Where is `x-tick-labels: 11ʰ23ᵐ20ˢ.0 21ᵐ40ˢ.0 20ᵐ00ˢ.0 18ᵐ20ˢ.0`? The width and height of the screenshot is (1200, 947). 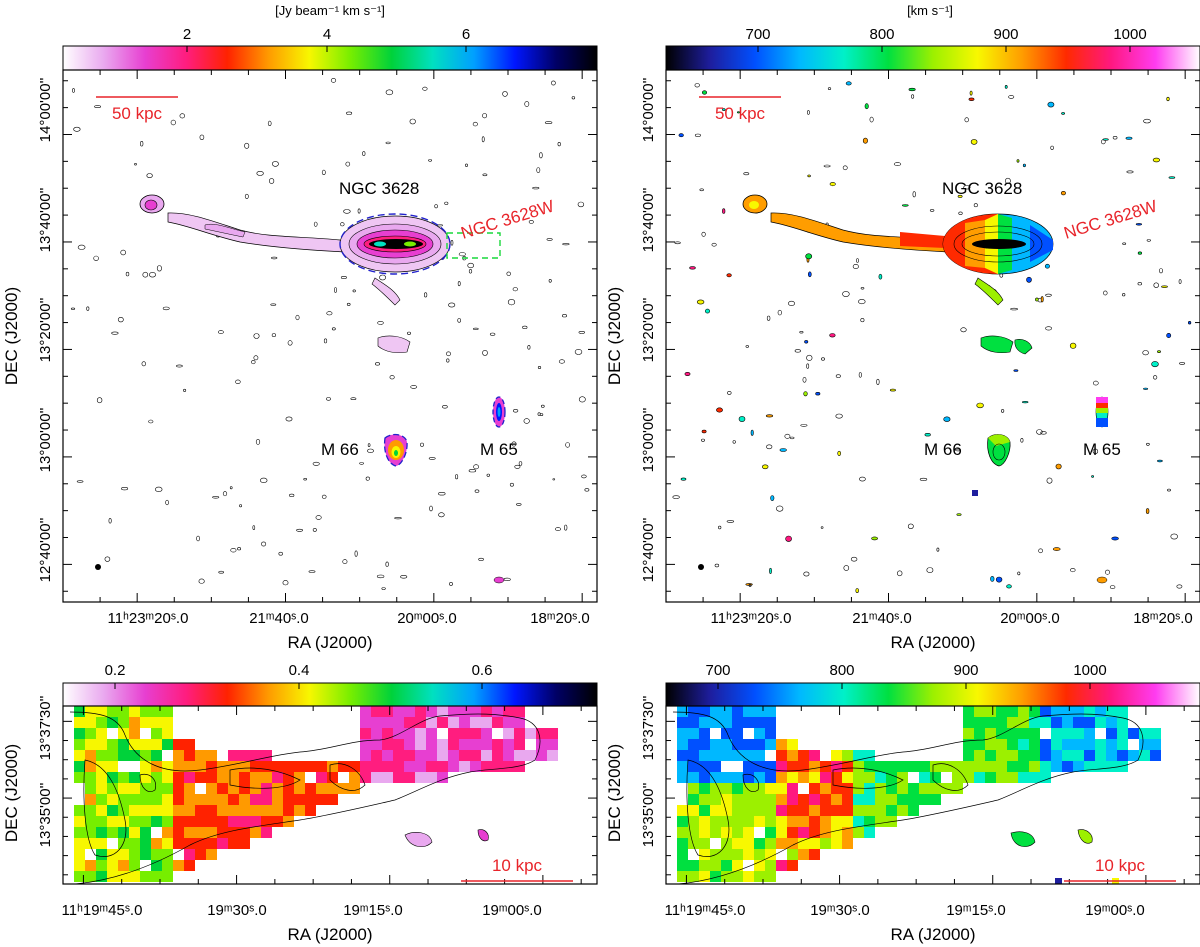
x-tick-labels: 11ʰ23ᵐ20ˢ.0 21ᵐ40ˢ.0 20ᵐ00ˢ.0 18ᵐ20ˢ.0 is located at coordinates (349, 618).